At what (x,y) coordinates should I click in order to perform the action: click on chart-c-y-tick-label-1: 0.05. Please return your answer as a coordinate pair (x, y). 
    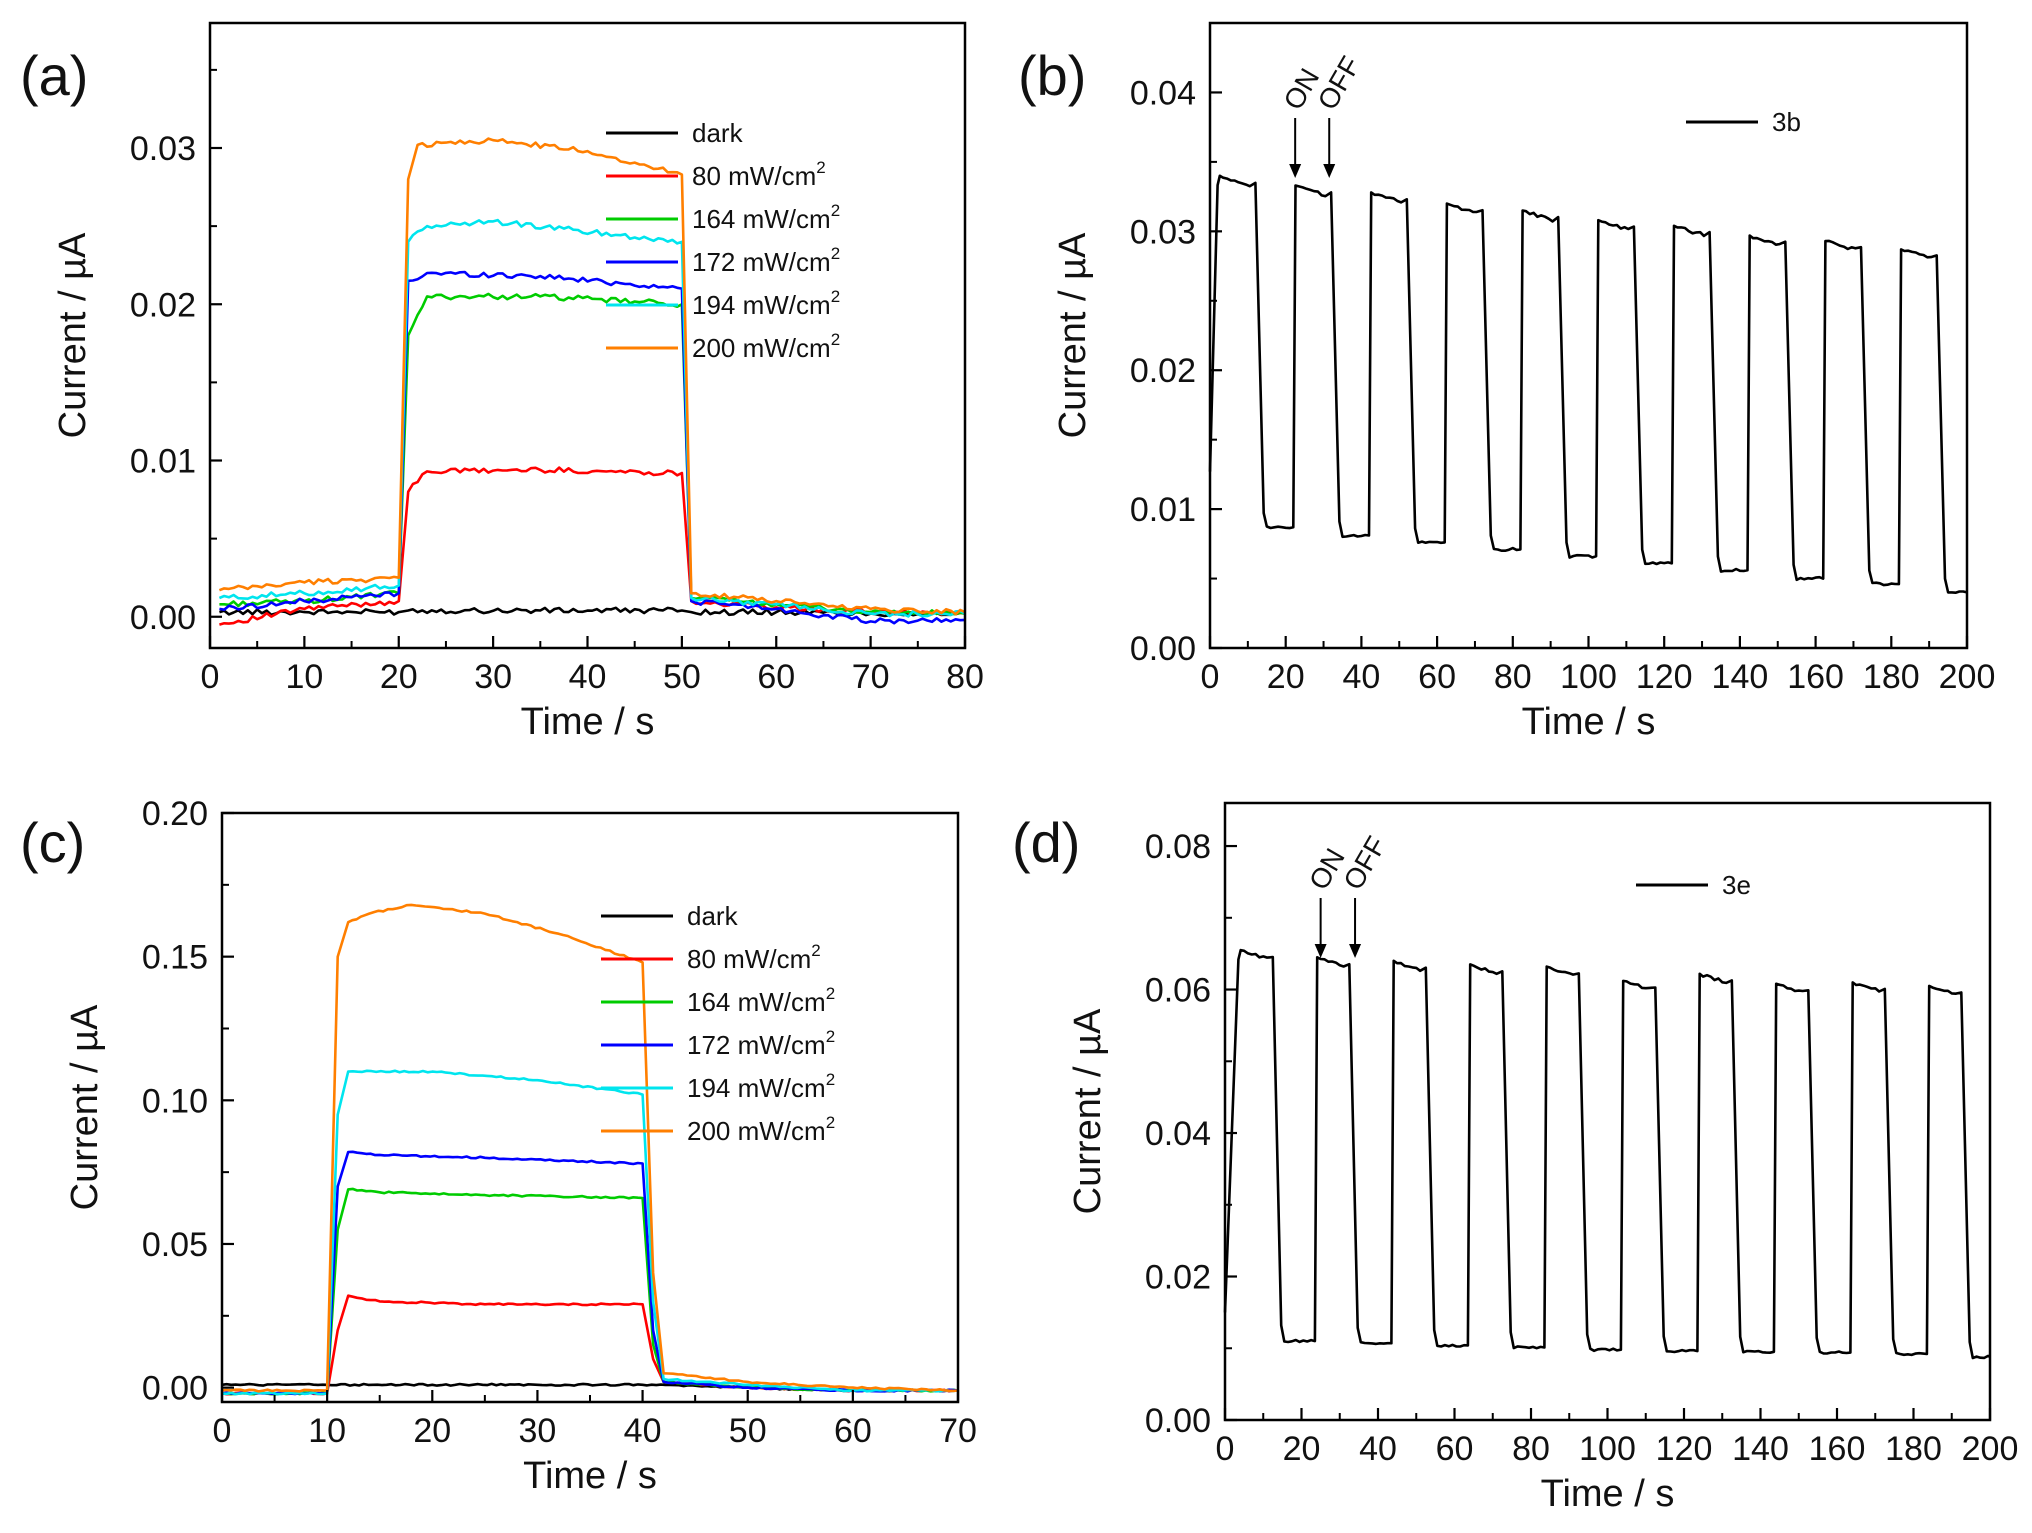
    Looking at the image, I should click on (175, 1245).